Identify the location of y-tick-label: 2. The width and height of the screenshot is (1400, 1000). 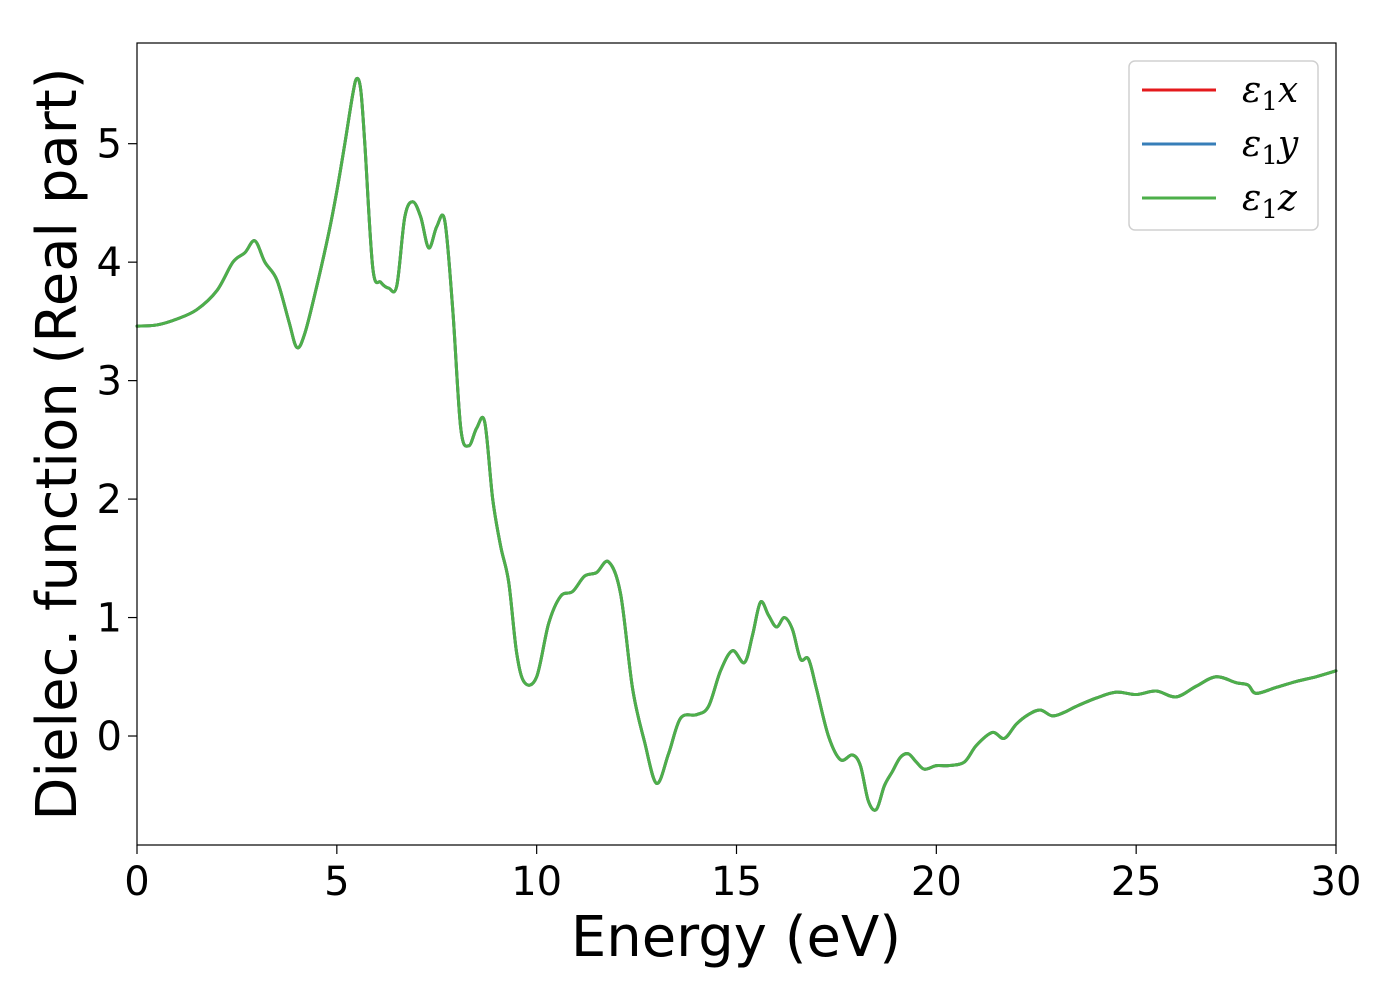
(109, 500).